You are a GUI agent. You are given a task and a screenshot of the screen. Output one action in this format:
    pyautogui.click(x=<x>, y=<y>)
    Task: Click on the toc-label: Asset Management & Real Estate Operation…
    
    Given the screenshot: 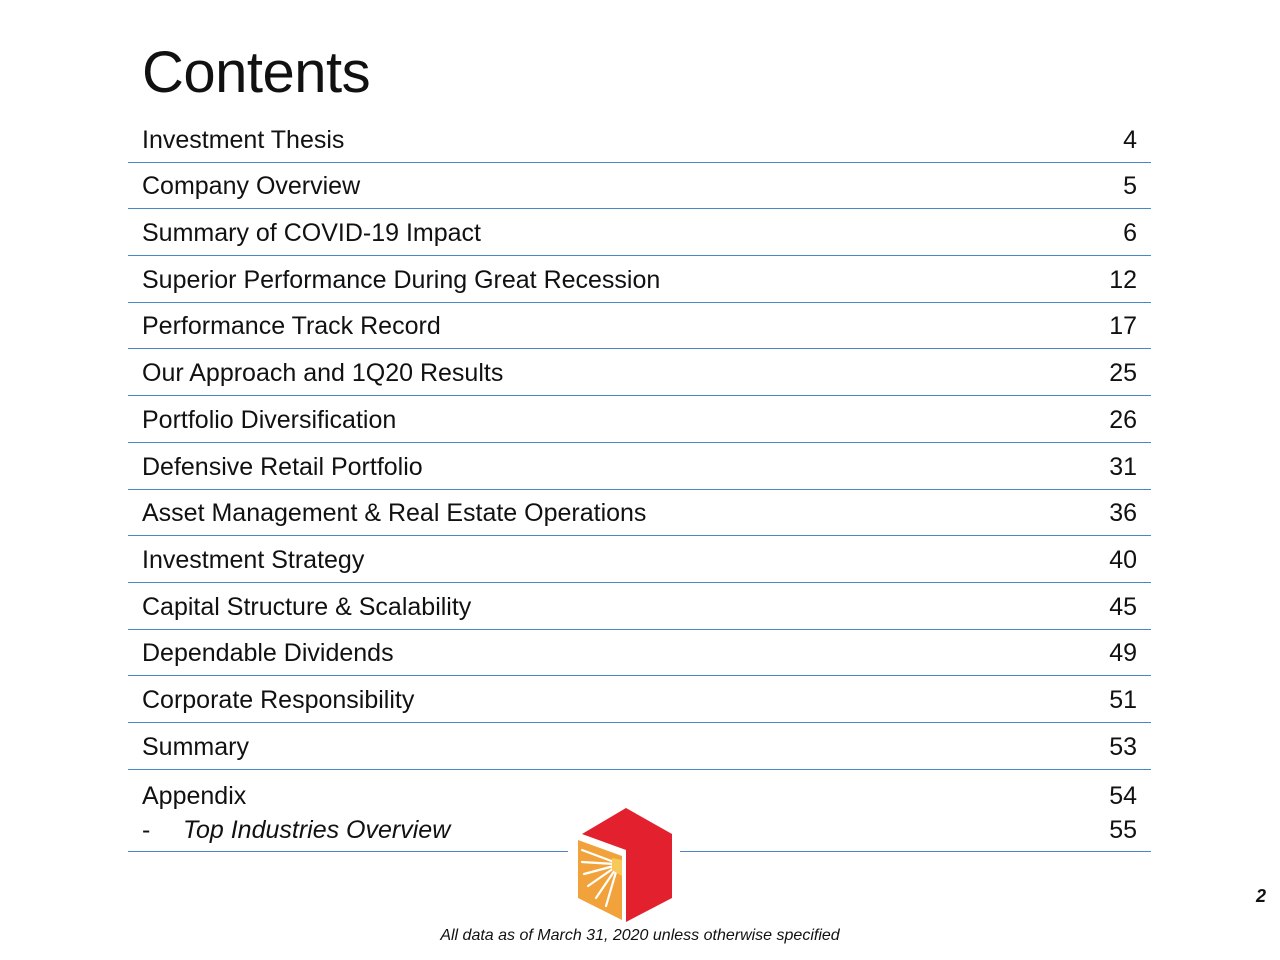 What is the action you would take?
    pyautogui.click(x=394, y=513)
    